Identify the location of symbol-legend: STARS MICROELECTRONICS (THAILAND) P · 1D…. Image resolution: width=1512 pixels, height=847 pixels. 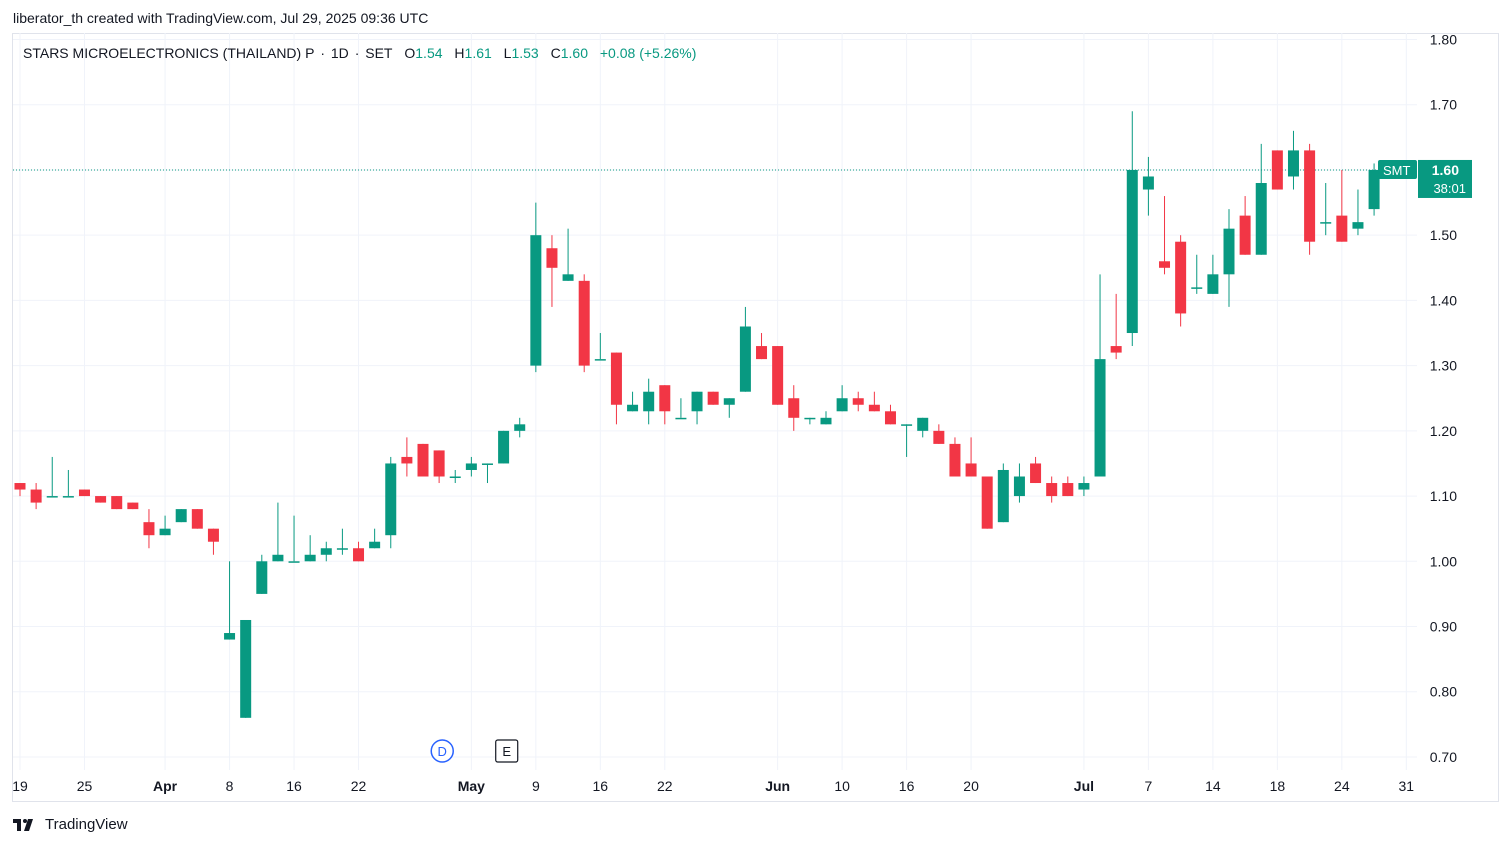
(360, 53).